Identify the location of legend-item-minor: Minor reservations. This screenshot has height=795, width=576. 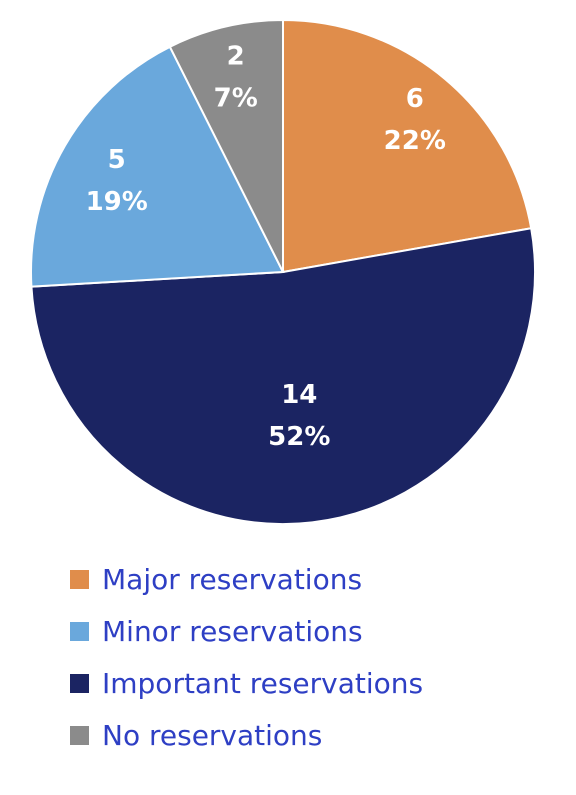
(310, 631).